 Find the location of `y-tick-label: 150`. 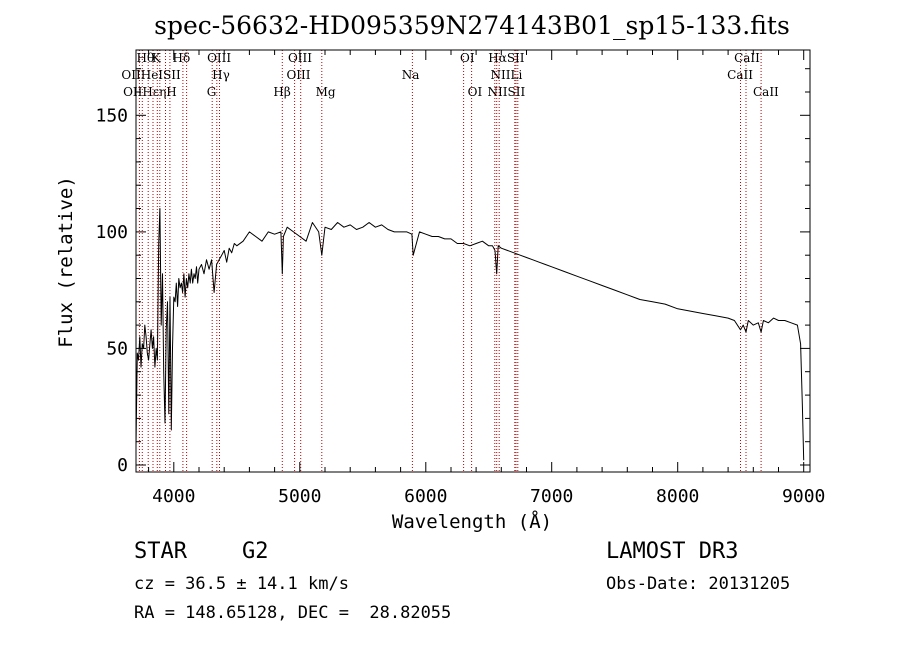

y-tick-label: 150 is located at coordinates (111, 115).